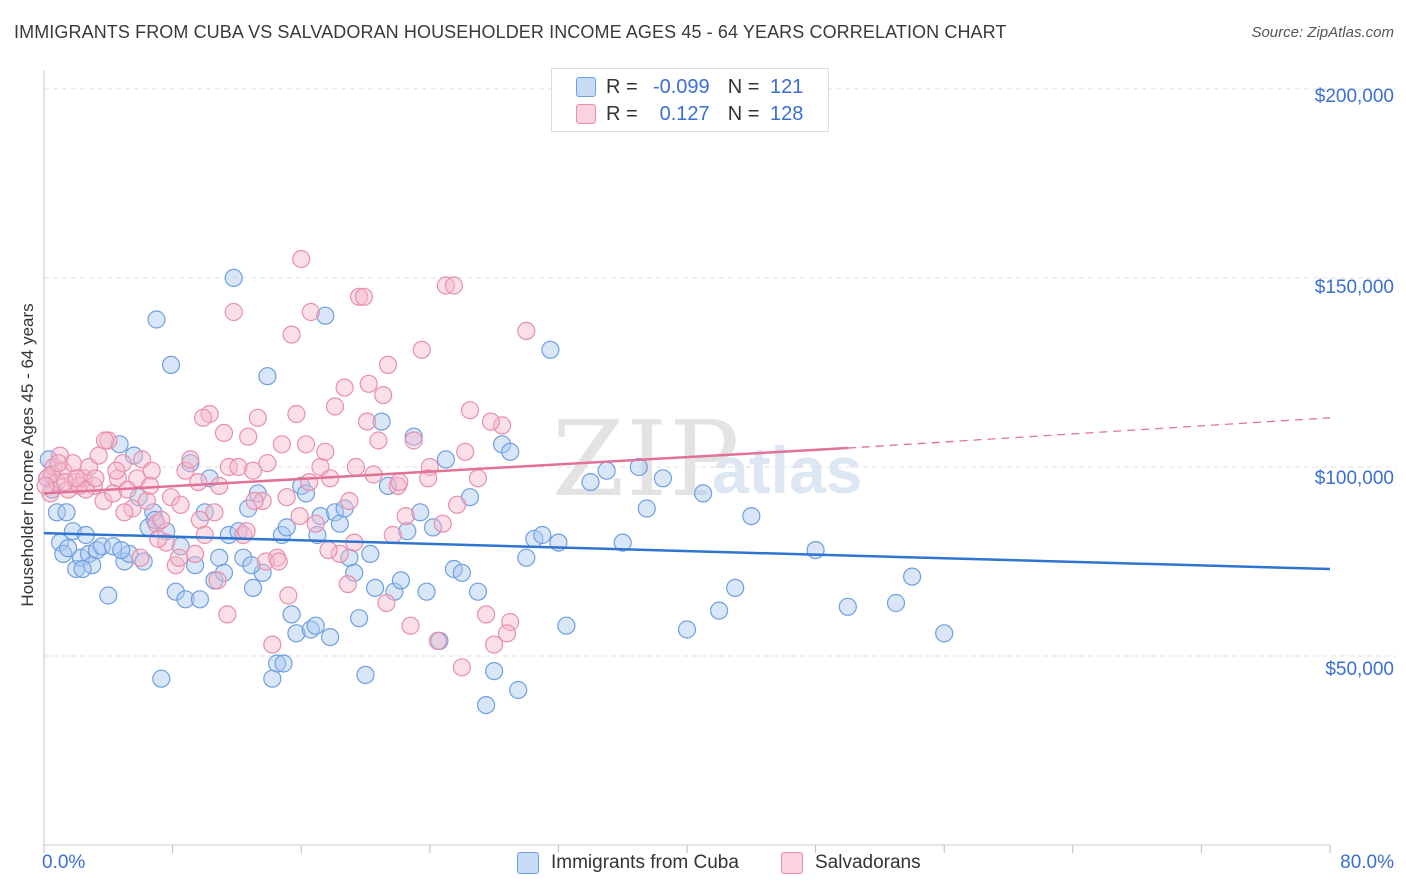 Image resolution: width=1406 pixels, height=892 pixels. Describe the element at coordinates (628, 863) in the screenshot. I see `legend-item-cuba: Immigrants from Cuba` at that location.